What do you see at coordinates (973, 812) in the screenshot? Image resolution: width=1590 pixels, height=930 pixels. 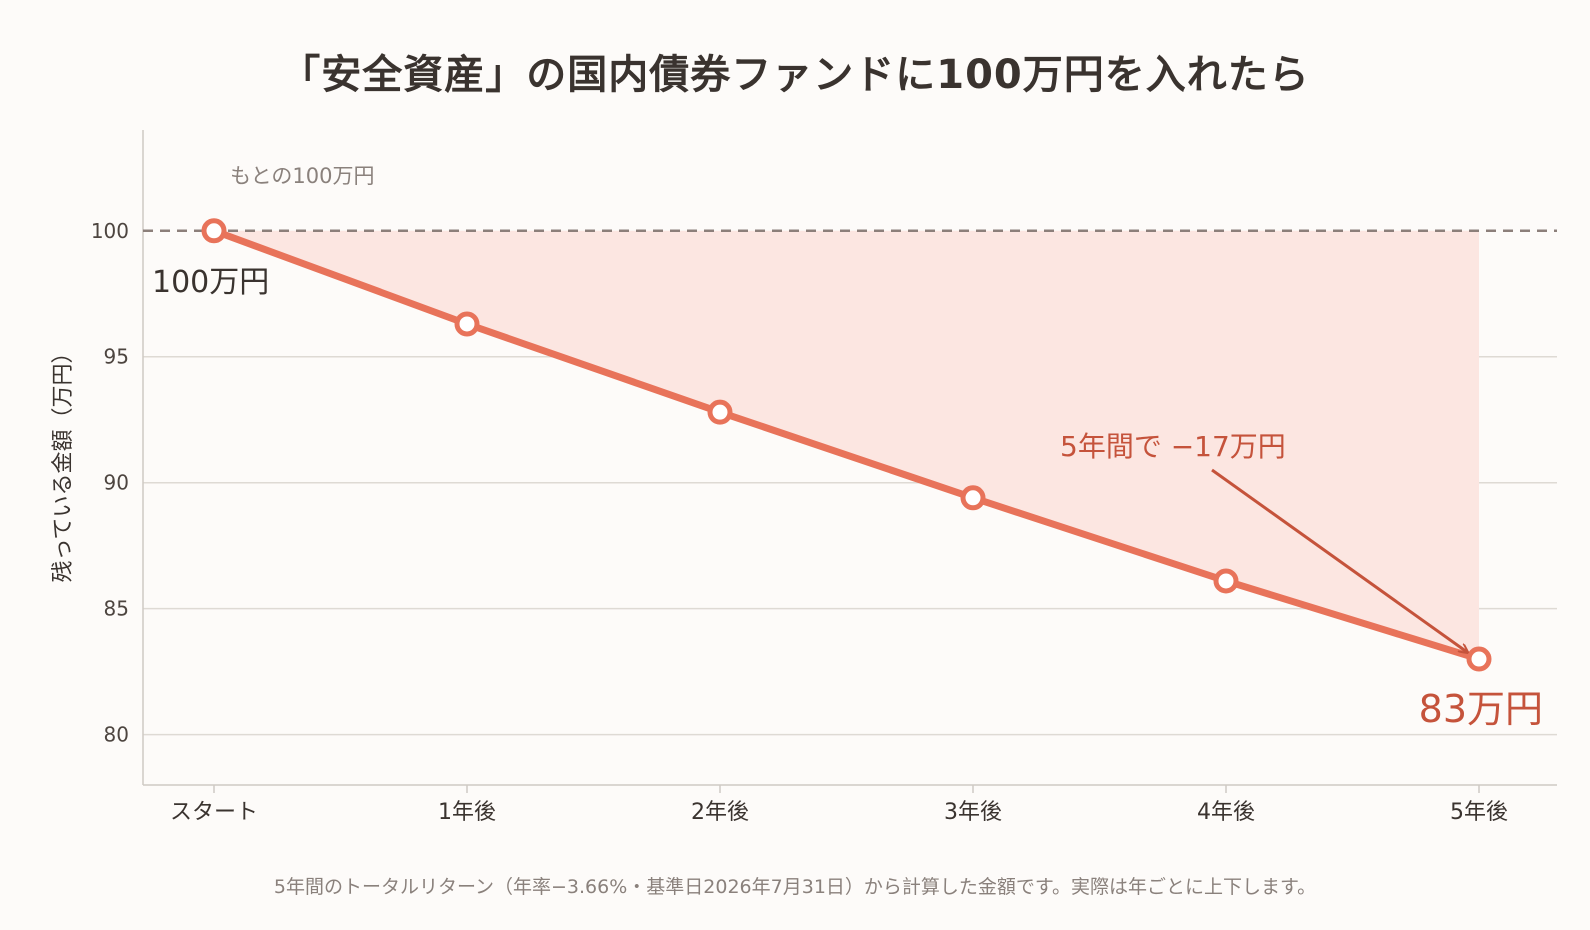 I see `x-tick-label: 3年後` at bounding box center [973, 812].